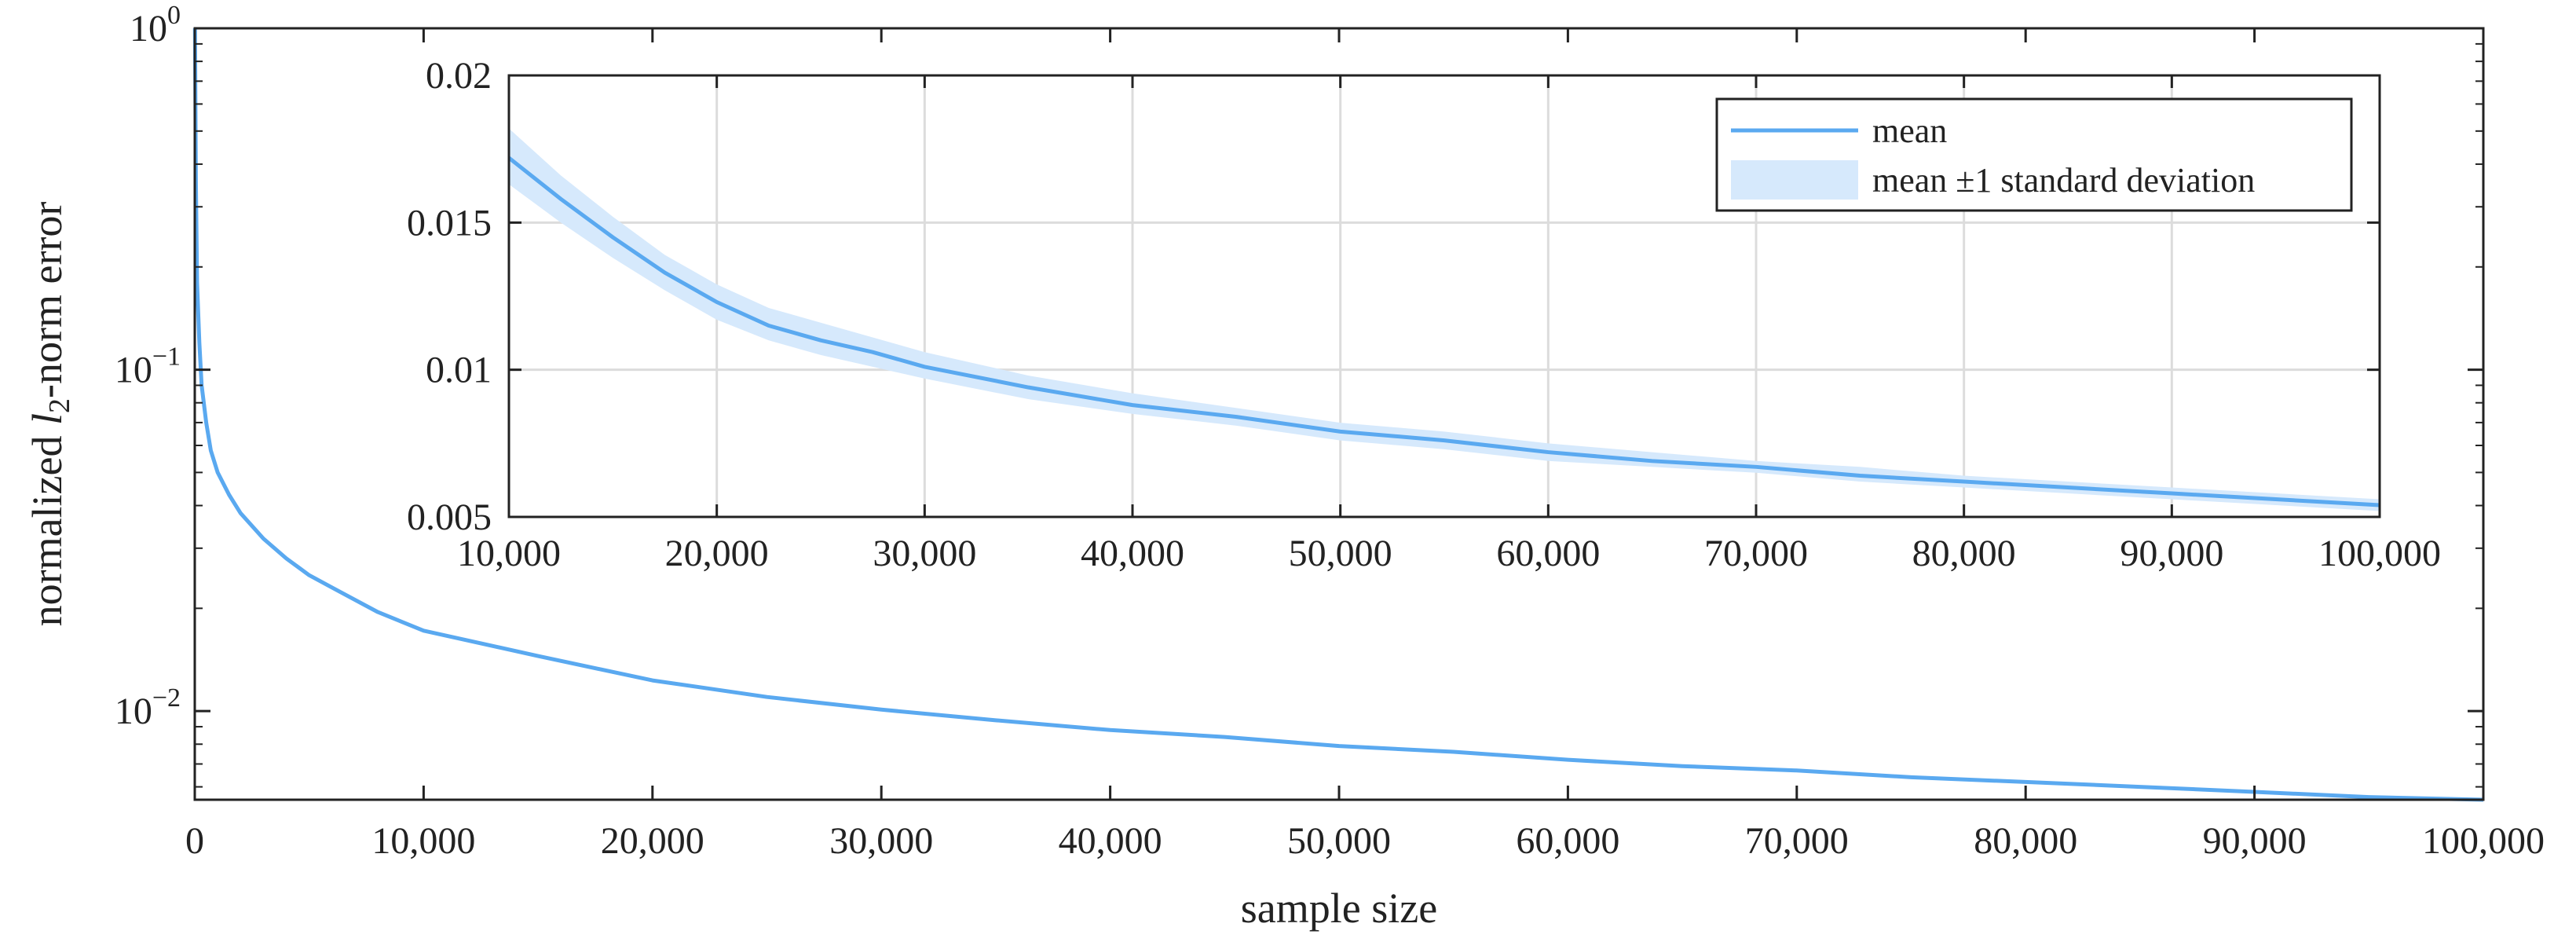  What do you see at coordinates (1964, 553) in the screenshot?
I see `inset-x-tick-label: 80,000` at bounding box center [1964, 553].